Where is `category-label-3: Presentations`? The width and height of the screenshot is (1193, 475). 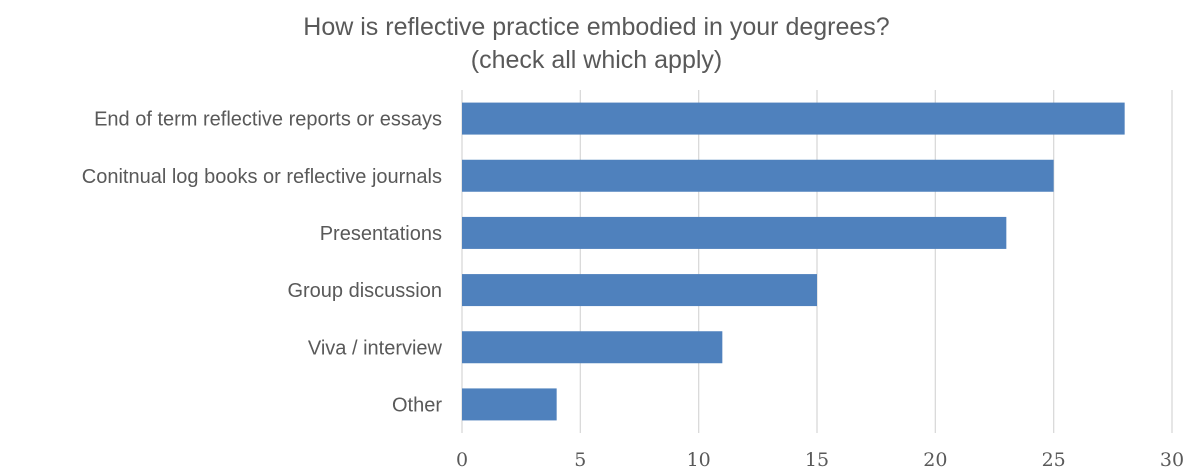
category-label-3: Presentations is located at coordinates (381, 234).